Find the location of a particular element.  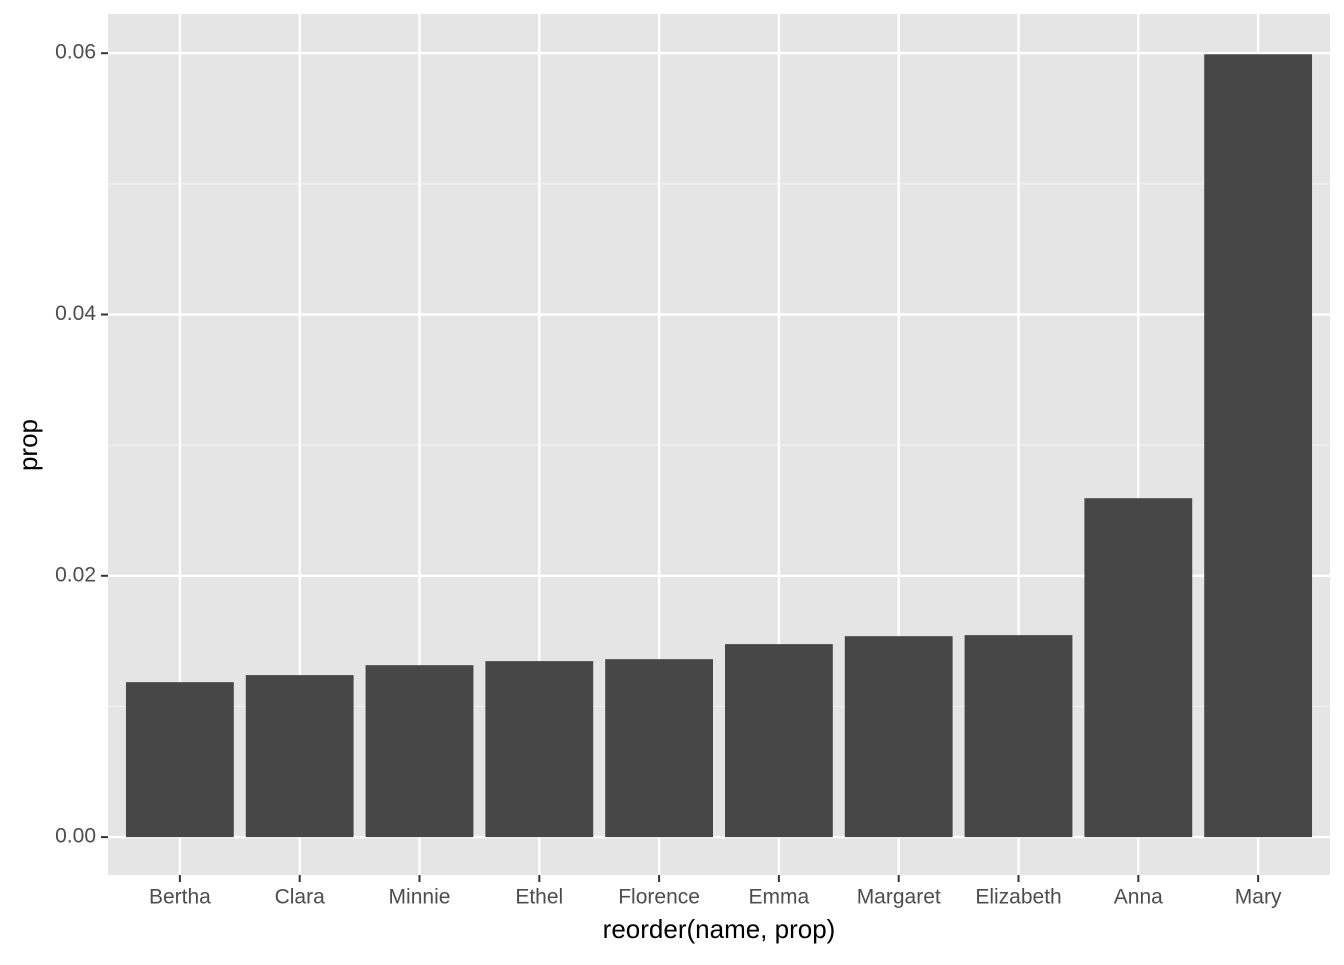

x-tick-label: Bertha is located at coordinates (180, 897).